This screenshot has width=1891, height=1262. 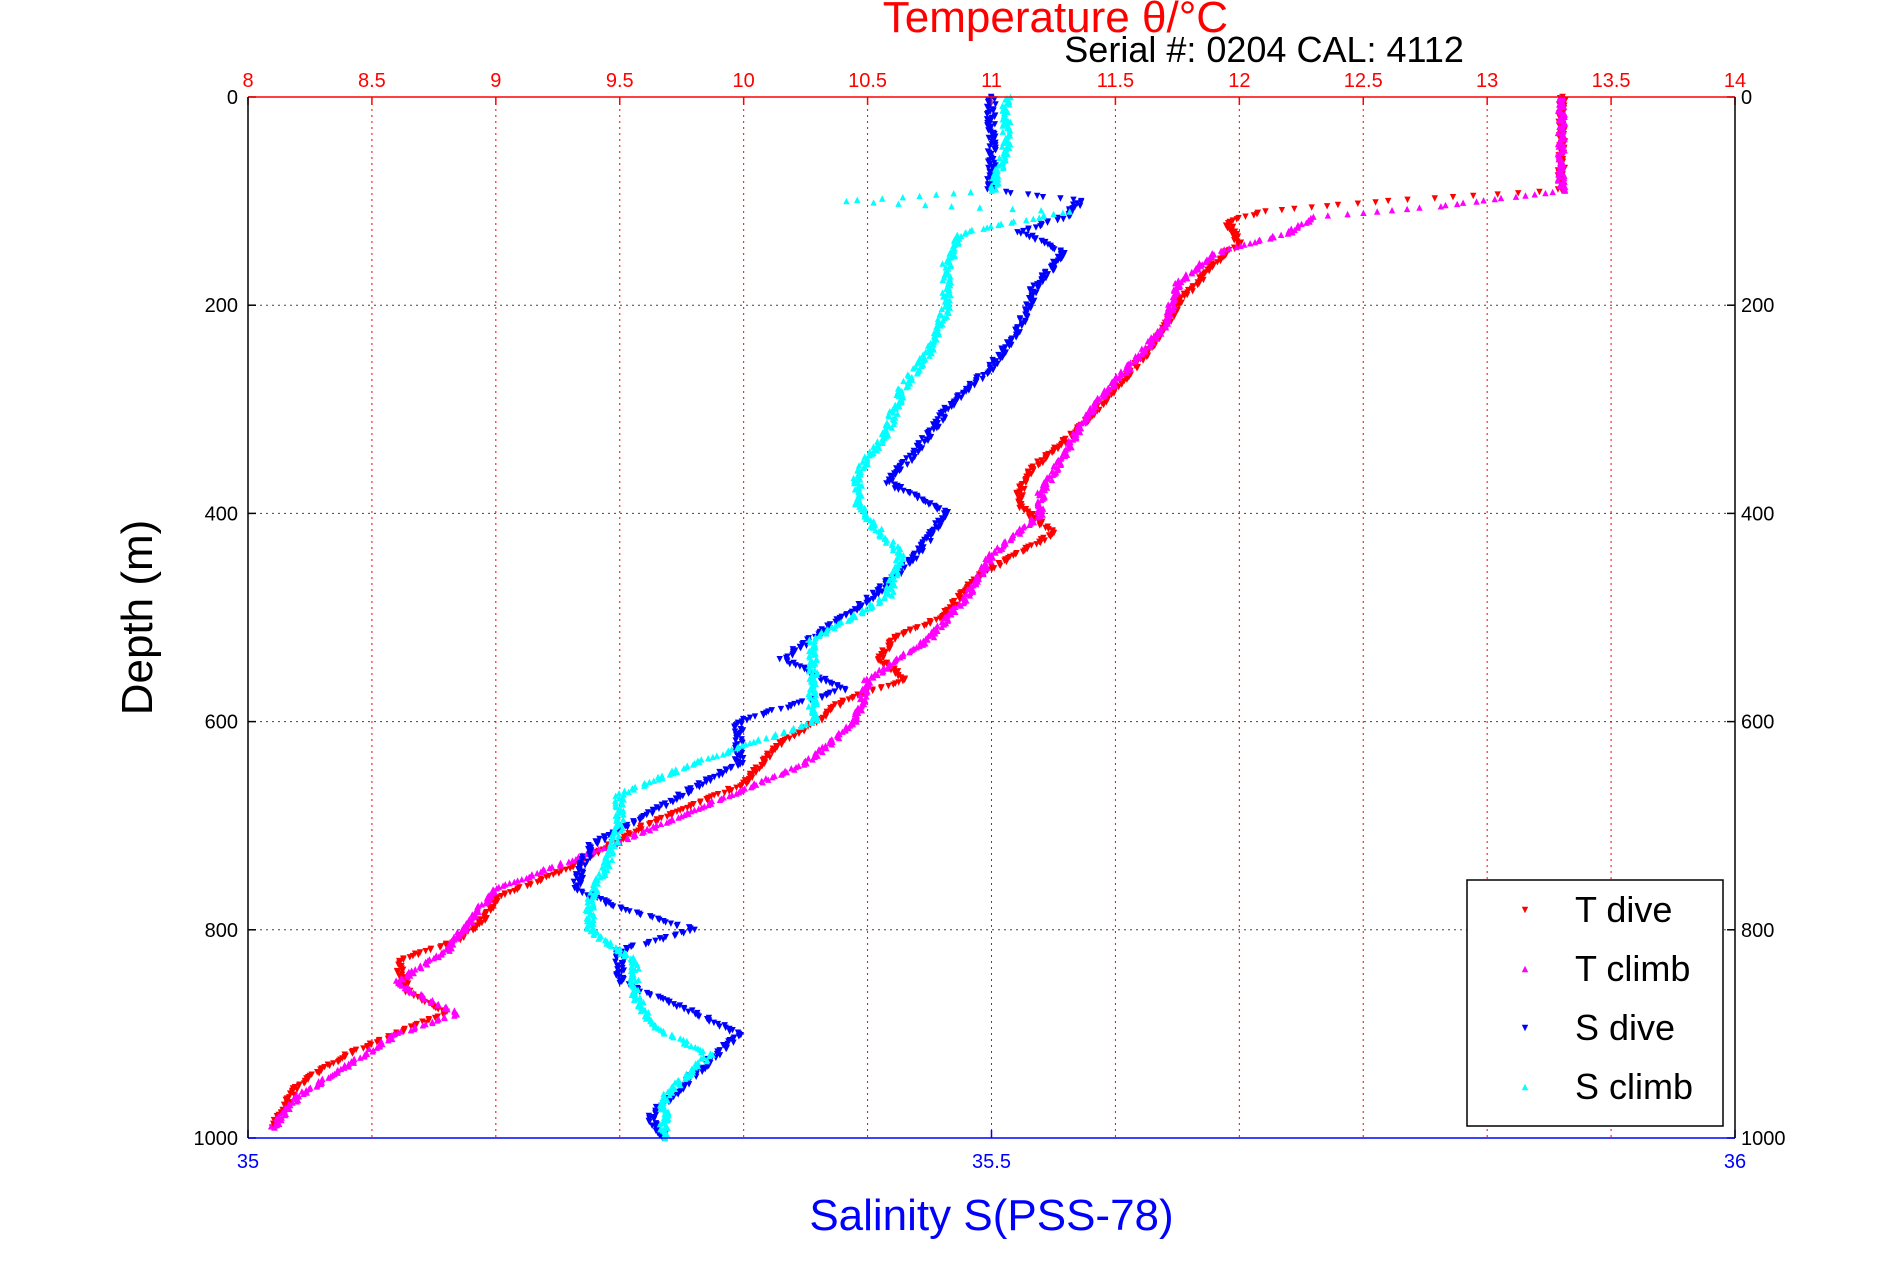 I want to click on legend-label: T climb, so click(x=1632, y=968).